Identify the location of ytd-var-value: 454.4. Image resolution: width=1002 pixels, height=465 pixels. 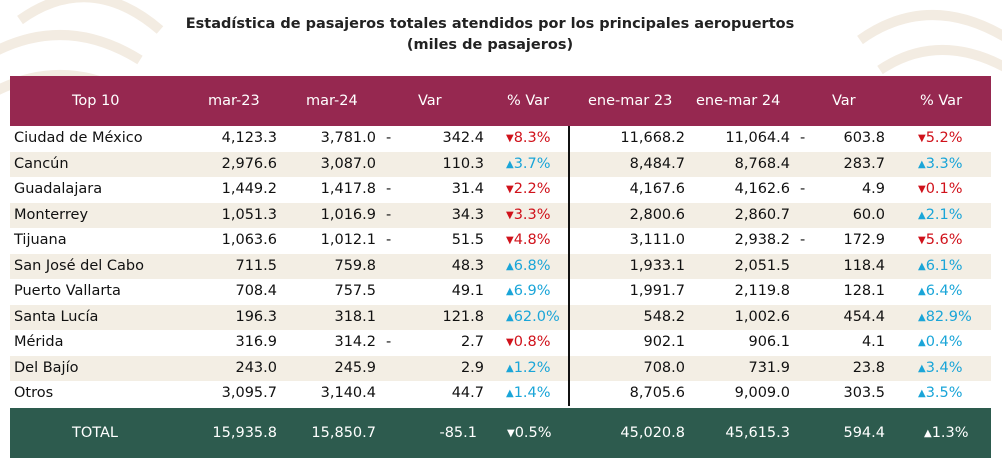
(864, 316).